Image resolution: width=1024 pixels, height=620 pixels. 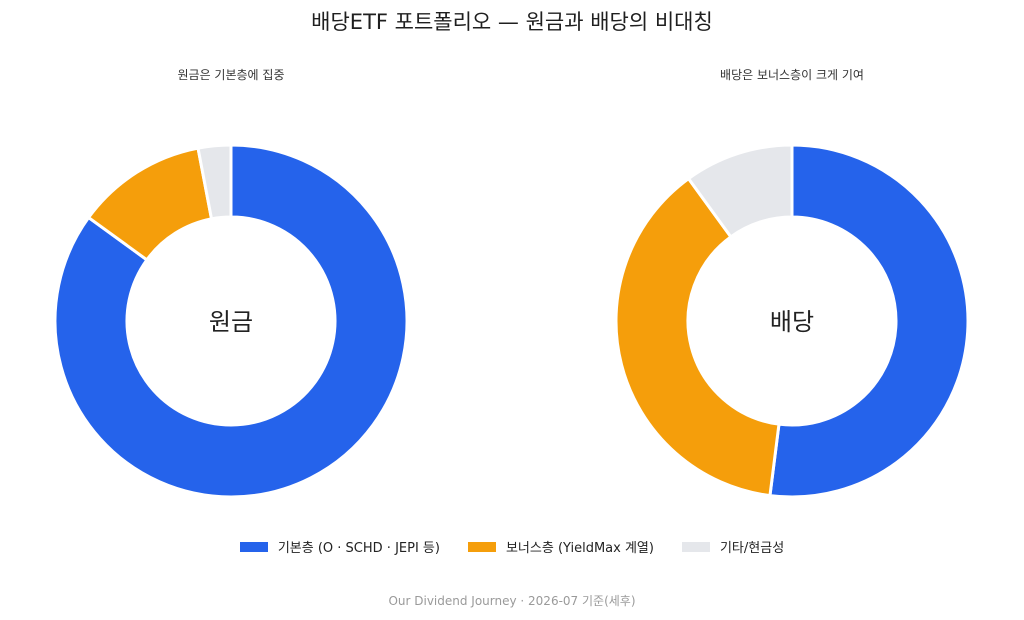 What do you see at coordinates (697, 337) in the screenshot?
I see `dividend-slice-bonus-layer` at bounding box center [697, 337].